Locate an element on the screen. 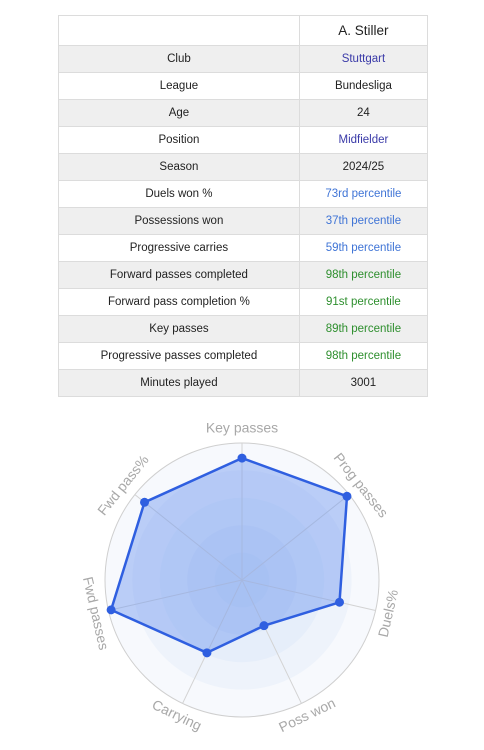  row-value-league: Bundesliga is located at coordinates (363, 86).